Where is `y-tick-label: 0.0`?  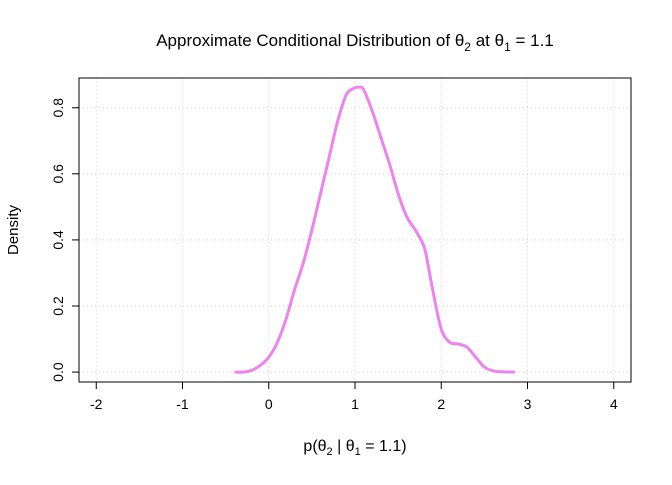
y-tick-label: 0.0 is located at coordinates (58, 372).